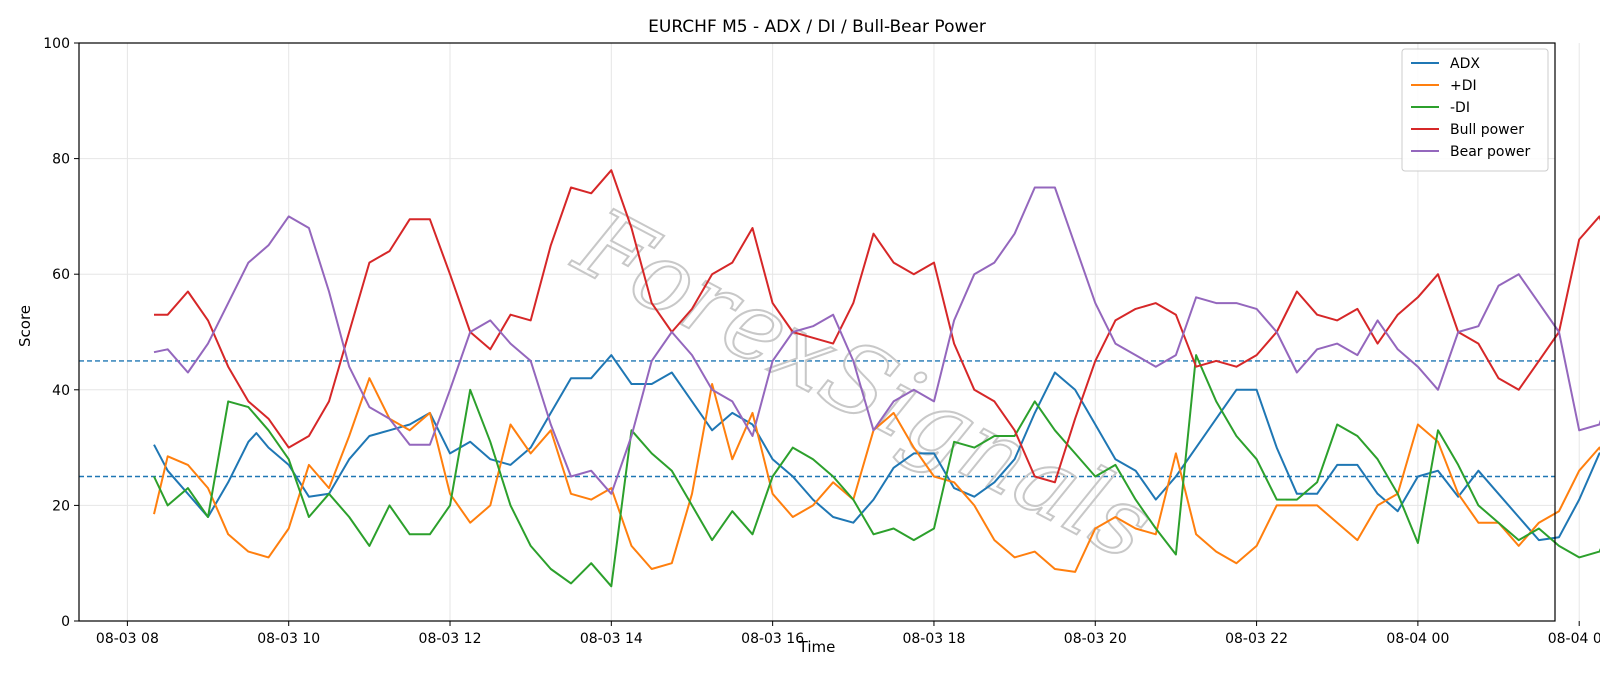 The width and height of the screenshot is (1600, 686). What do you see at coordinates (1487, 130) in the screenshot?
I see `legend-label: Bull power` at bounding box center [1487, 130].